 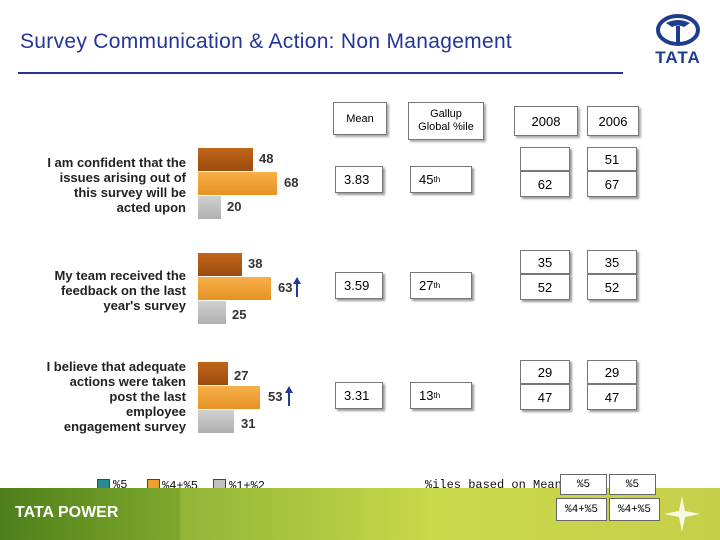 What do you see at coordinates (359, 285) in the screenshot?
I see `q2-mean: 3.59` at bounding box center [359, 285].